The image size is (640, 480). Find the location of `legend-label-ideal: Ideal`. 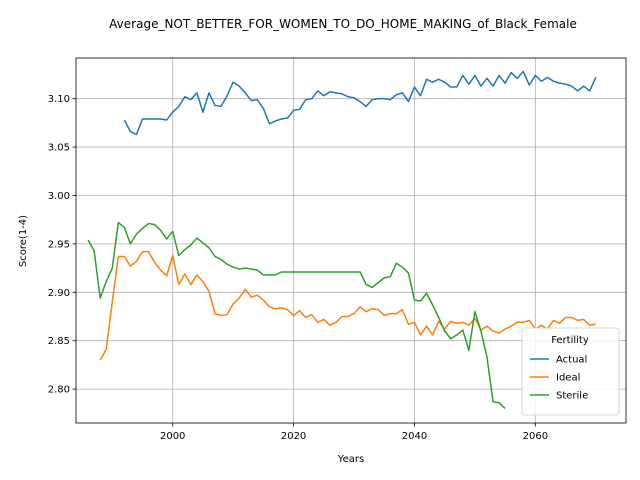

legend-label-ideal: Ideal is located at coordinates (568, 378).